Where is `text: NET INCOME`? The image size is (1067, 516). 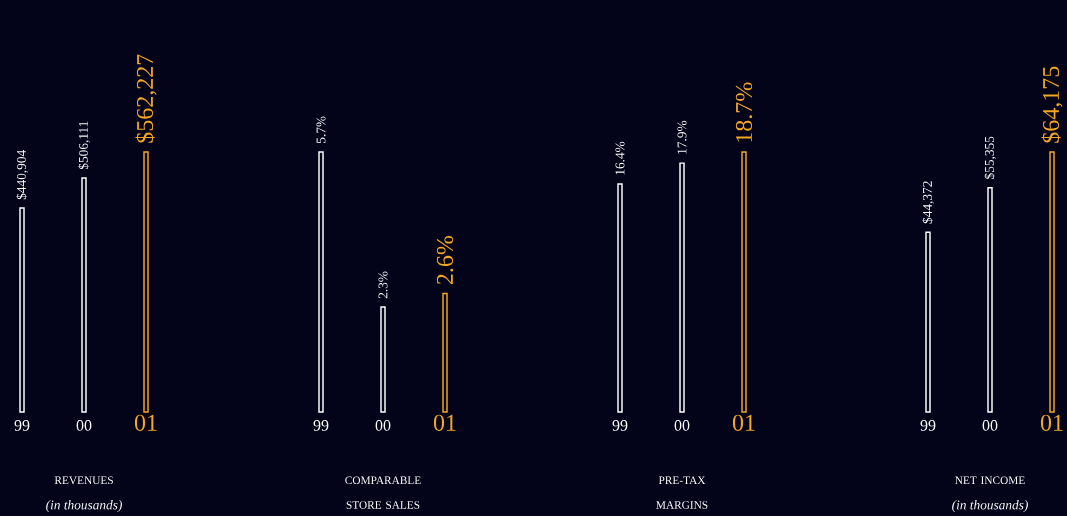 text: NET INCOME is located at coordinates (990, 480).